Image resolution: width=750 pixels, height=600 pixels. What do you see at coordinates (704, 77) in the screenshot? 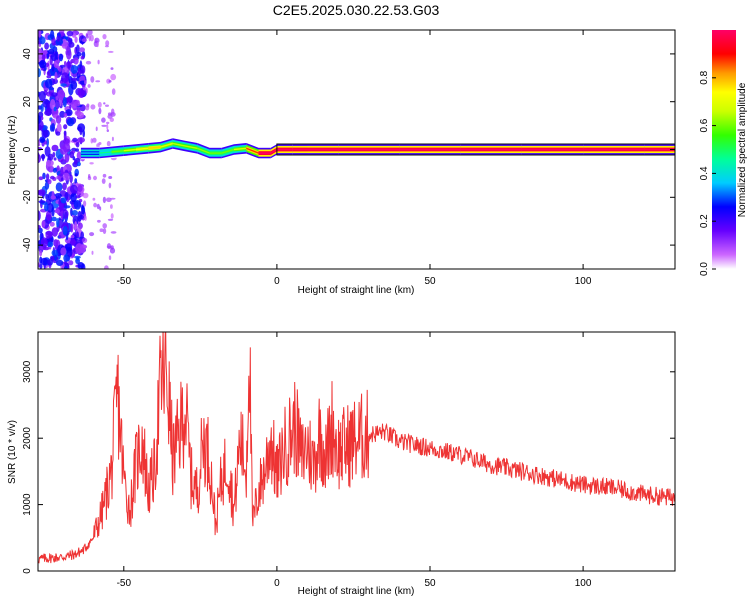
I see `colorbar-tick-label: 0.8` at bounding box center [704, 77].